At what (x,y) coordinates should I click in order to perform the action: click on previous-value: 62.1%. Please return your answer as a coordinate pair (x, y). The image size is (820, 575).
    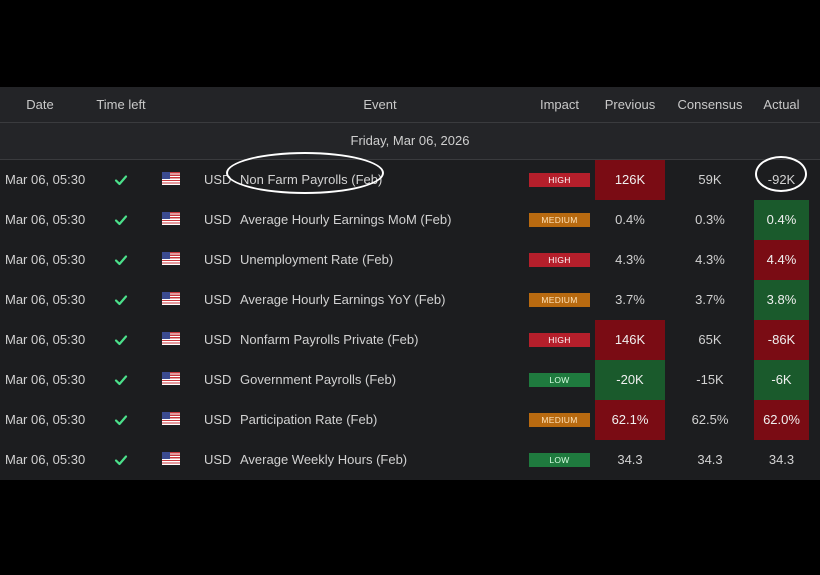
    Looking at the image, I should click on (630, 420).